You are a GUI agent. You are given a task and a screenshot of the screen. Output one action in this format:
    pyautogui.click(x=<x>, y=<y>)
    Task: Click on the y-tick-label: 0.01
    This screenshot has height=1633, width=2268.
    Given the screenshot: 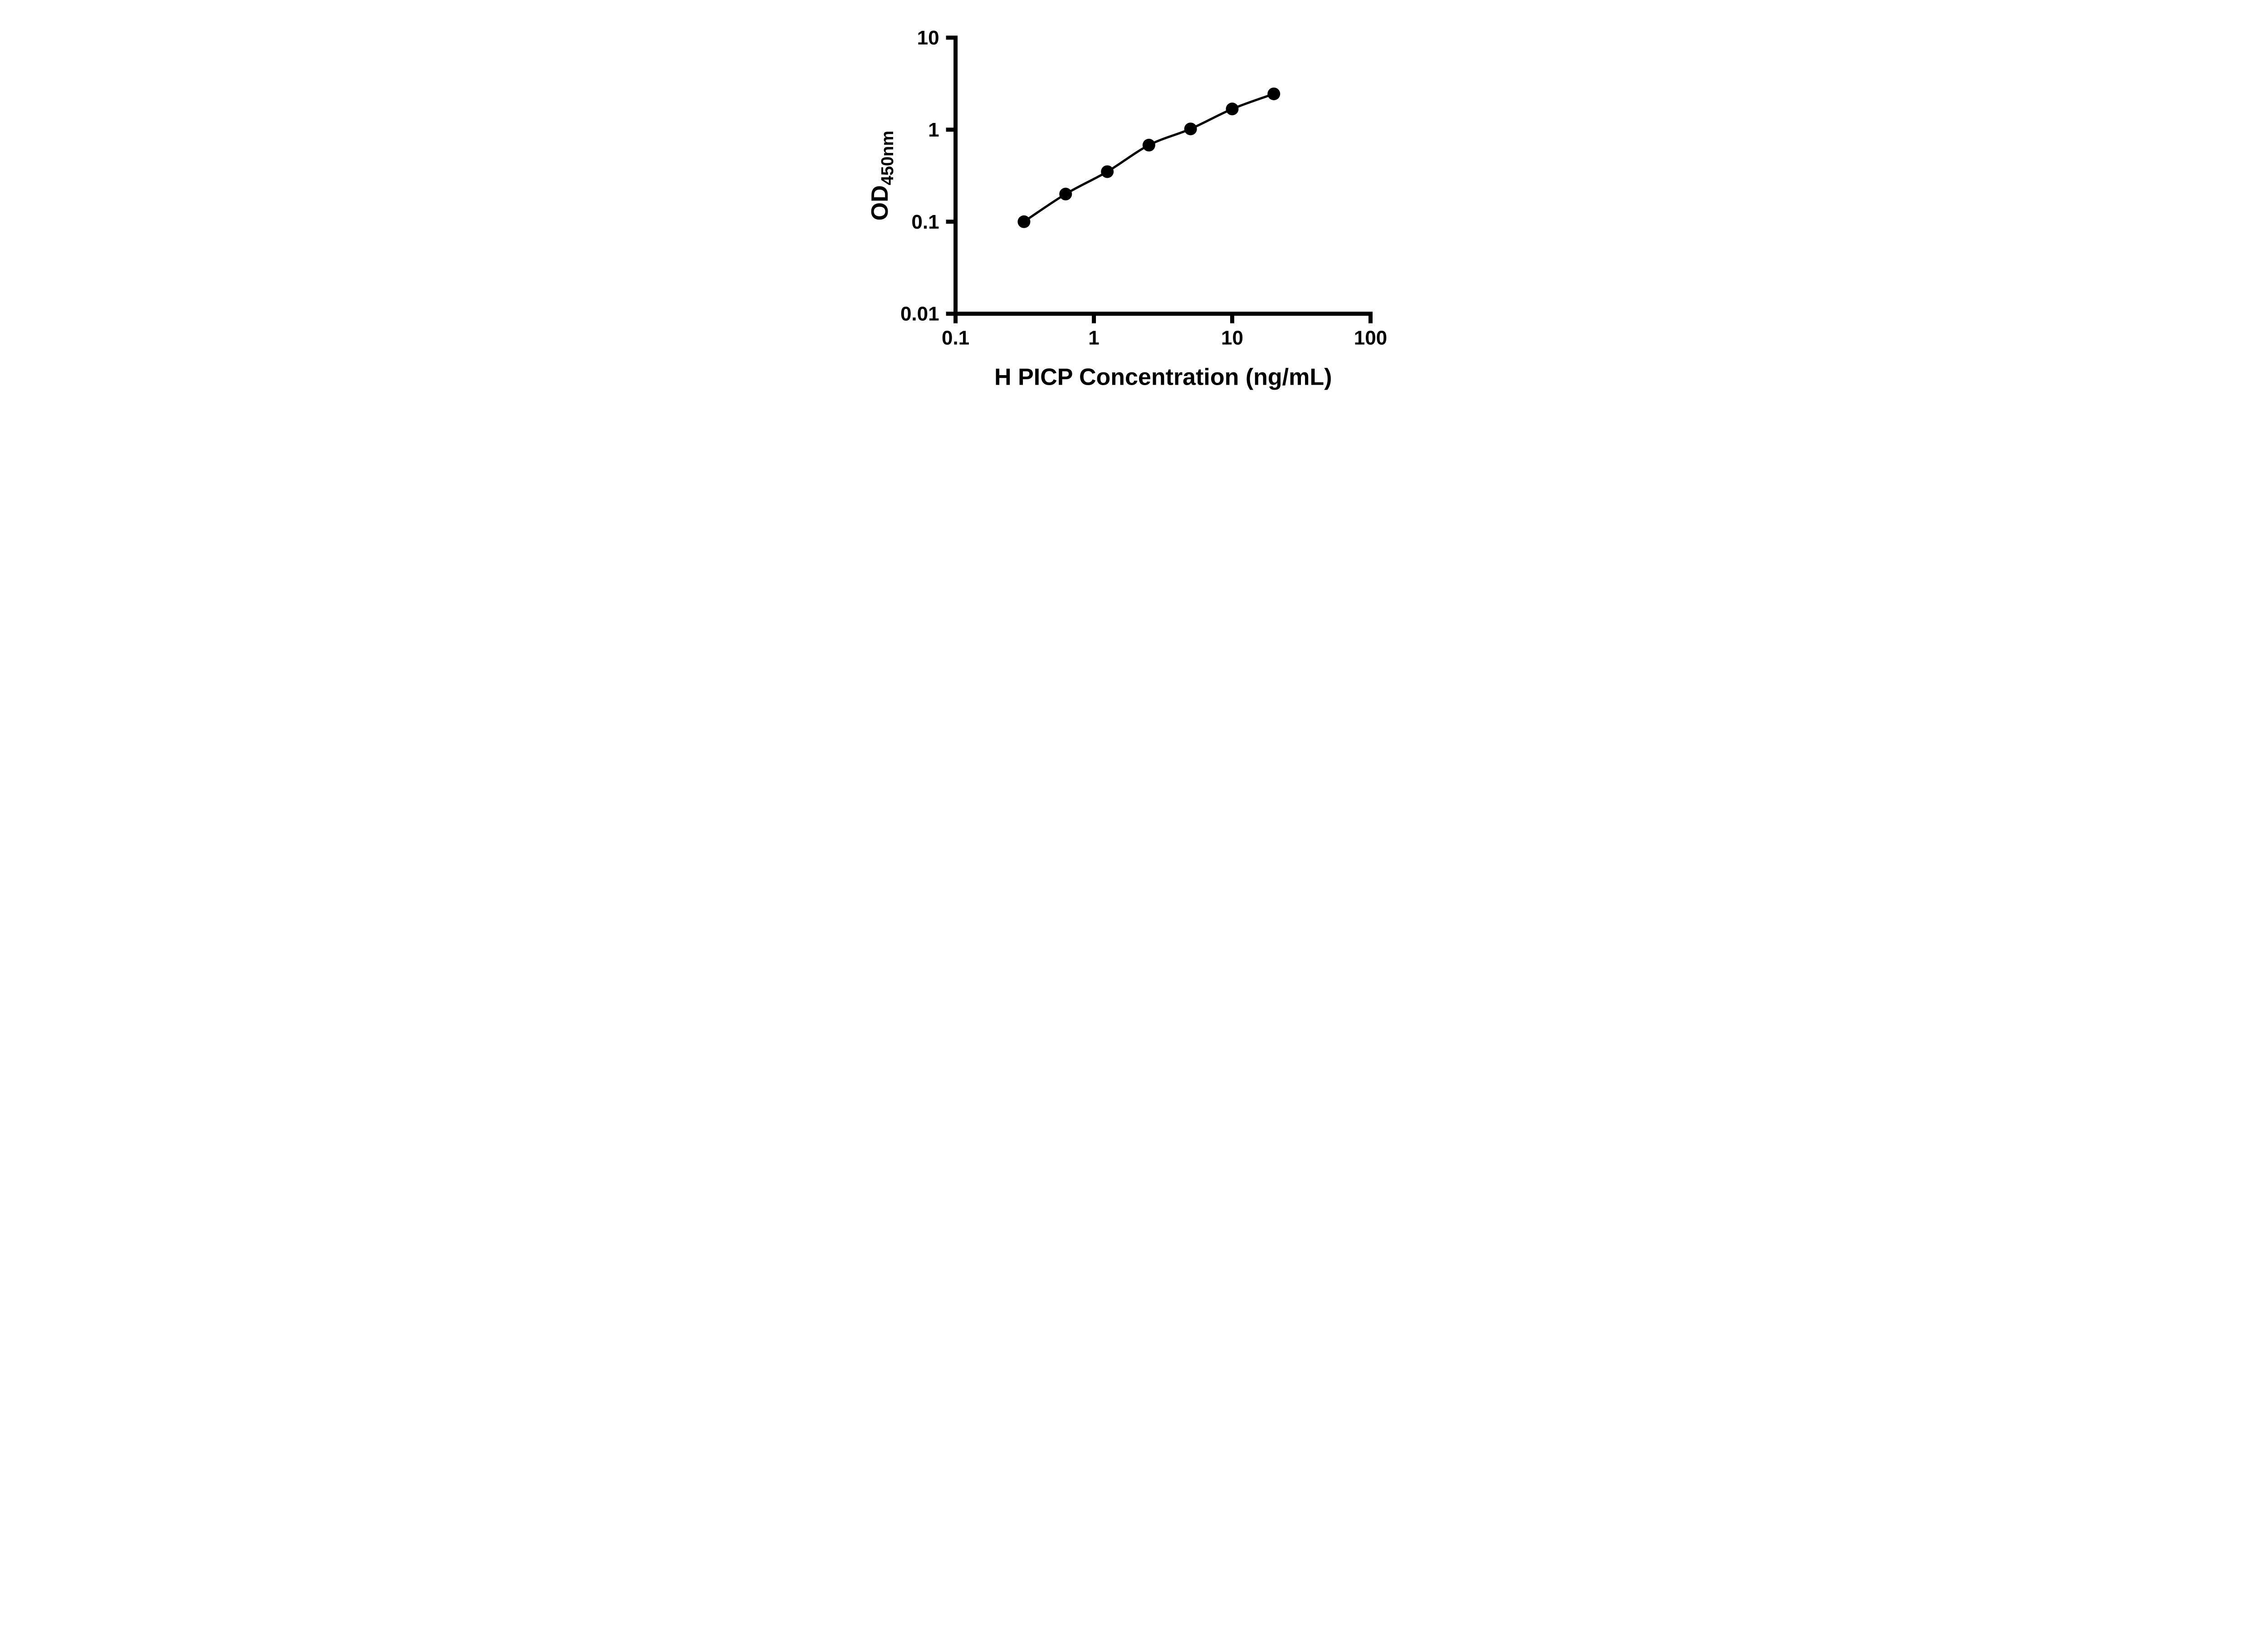 What is the action you would take?
    pyautogui.click(x=920, y=314)
    